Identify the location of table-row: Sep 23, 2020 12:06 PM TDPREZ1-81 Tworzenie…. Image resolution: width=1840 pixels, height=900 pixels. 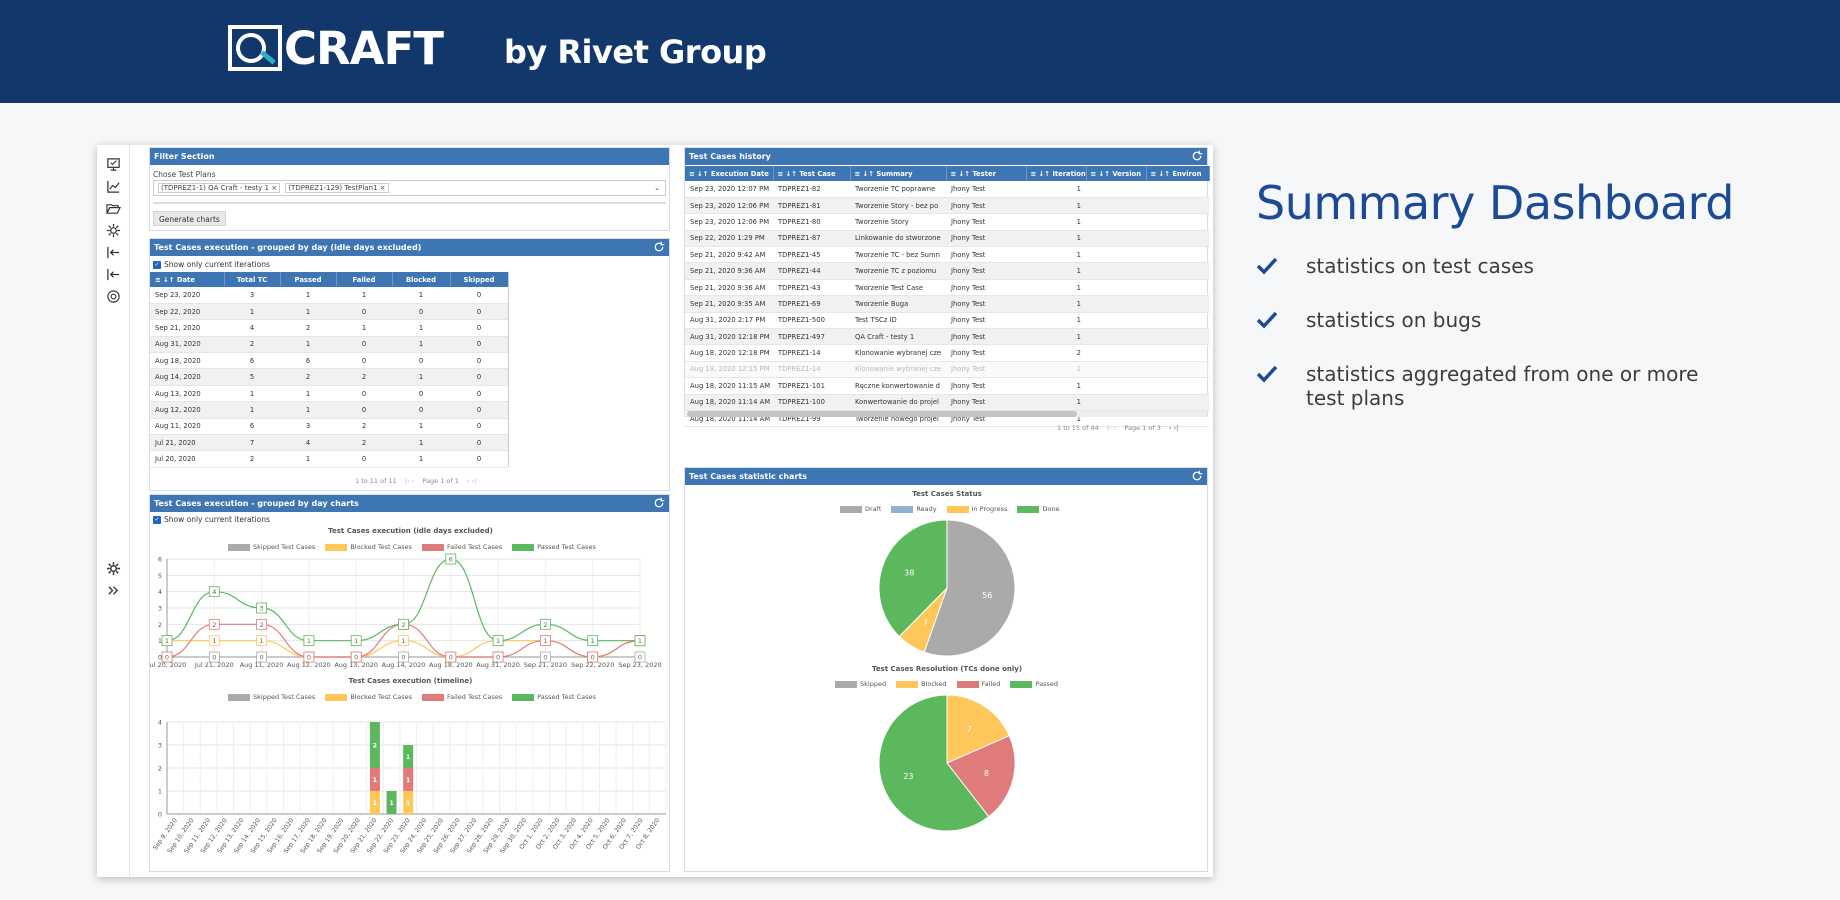
(947, 206).